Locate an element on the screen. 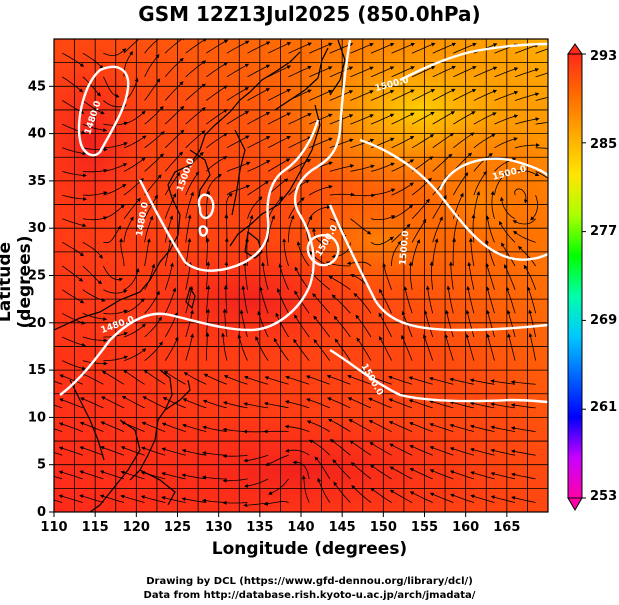 This screenshot has width=619, height=605. colorbar-bottom-arrow is located at coordinates (575, 504).